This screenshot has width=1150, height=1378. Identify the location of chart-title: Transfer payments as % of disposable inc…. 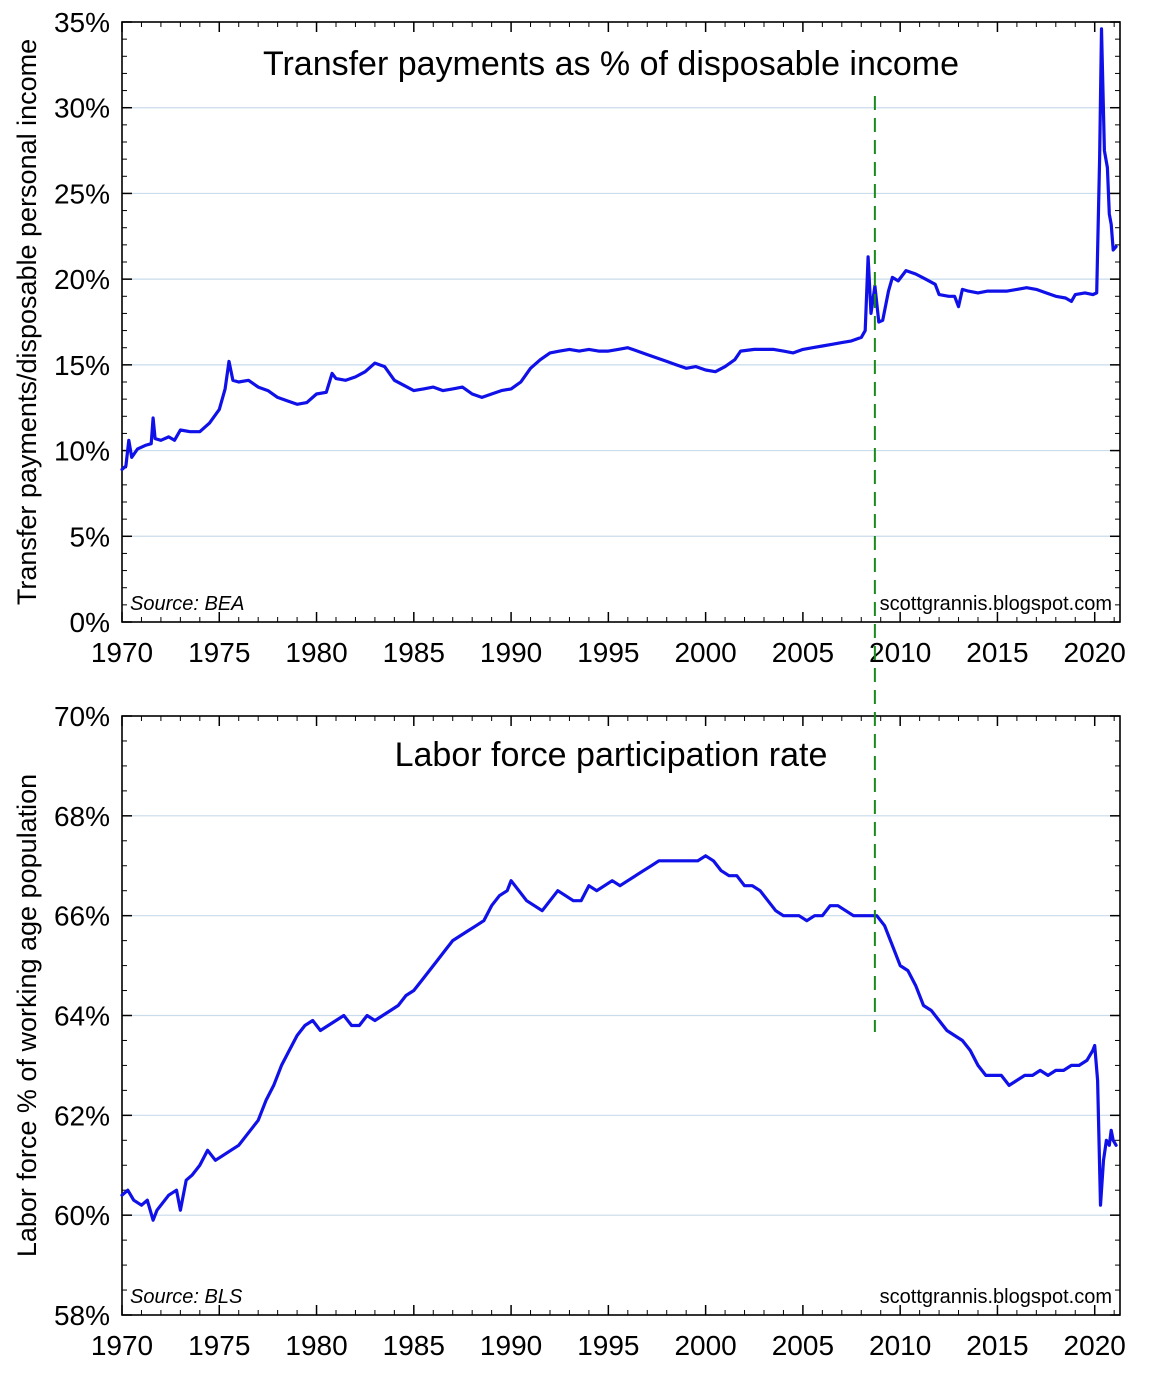
(611, 64).